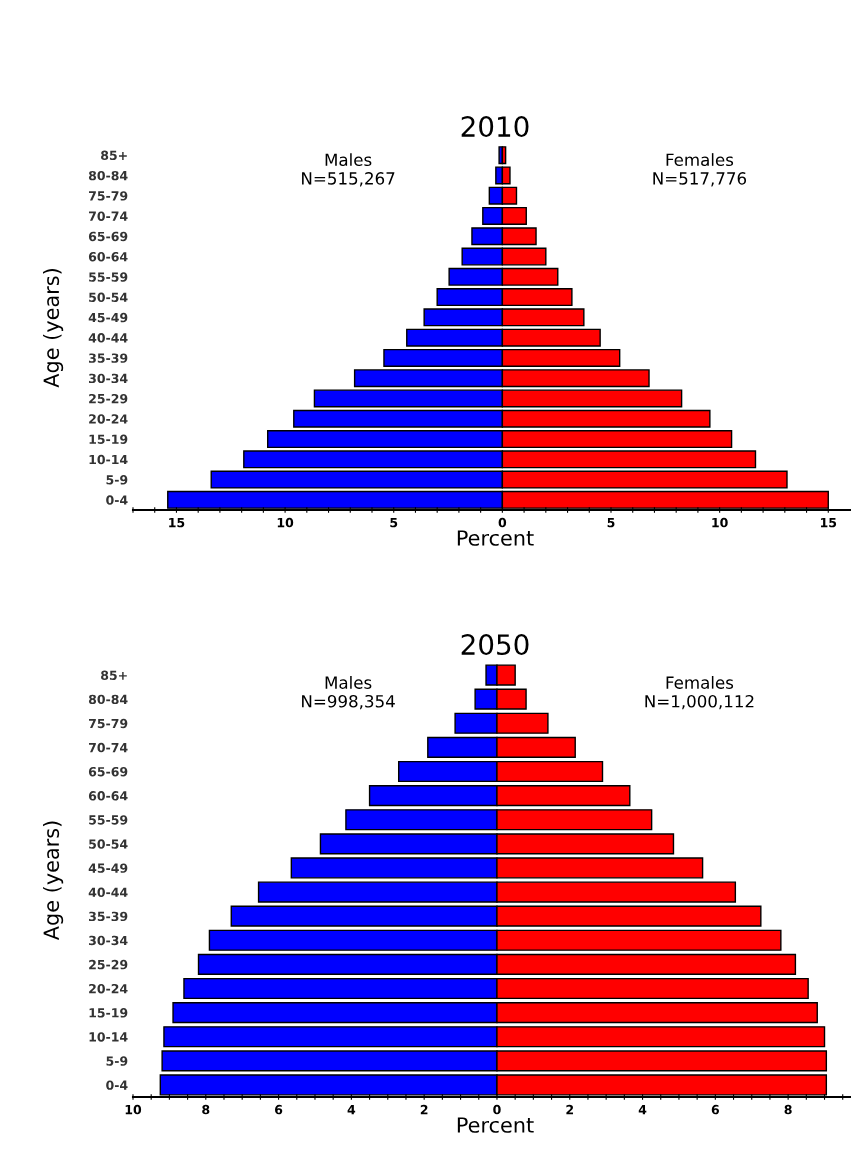  What do you see at coordinates (348, 170) in the screenshot?
I see `annotation: Males N=515,267` at bounding box center [348, 170].